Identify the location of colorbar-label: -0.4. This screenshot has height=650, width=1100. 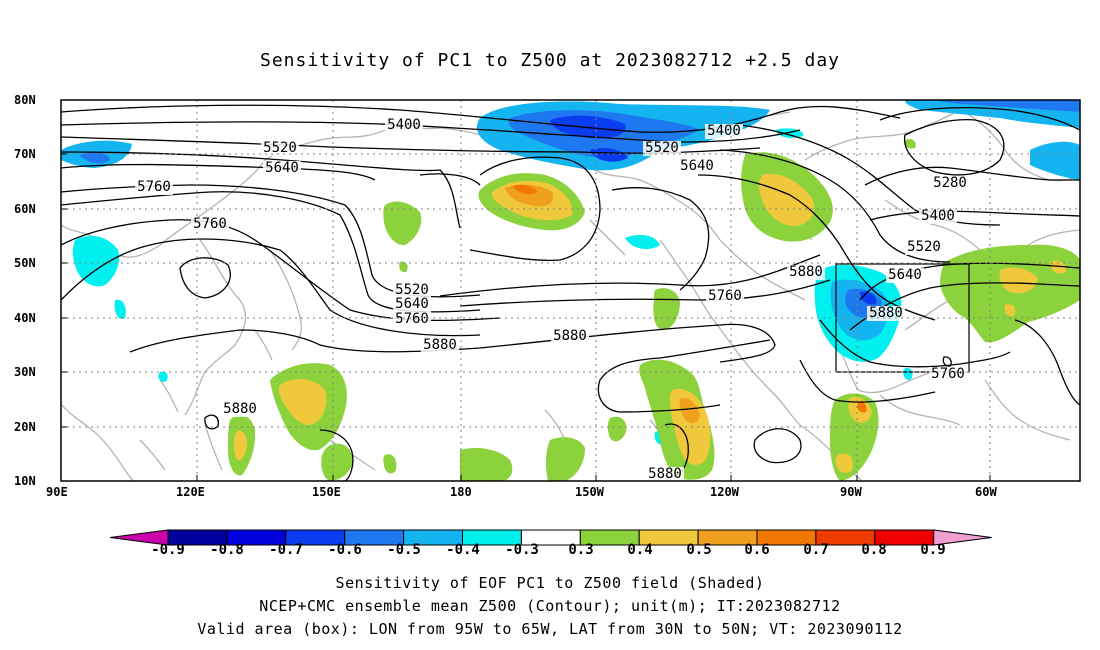
(463, 550).